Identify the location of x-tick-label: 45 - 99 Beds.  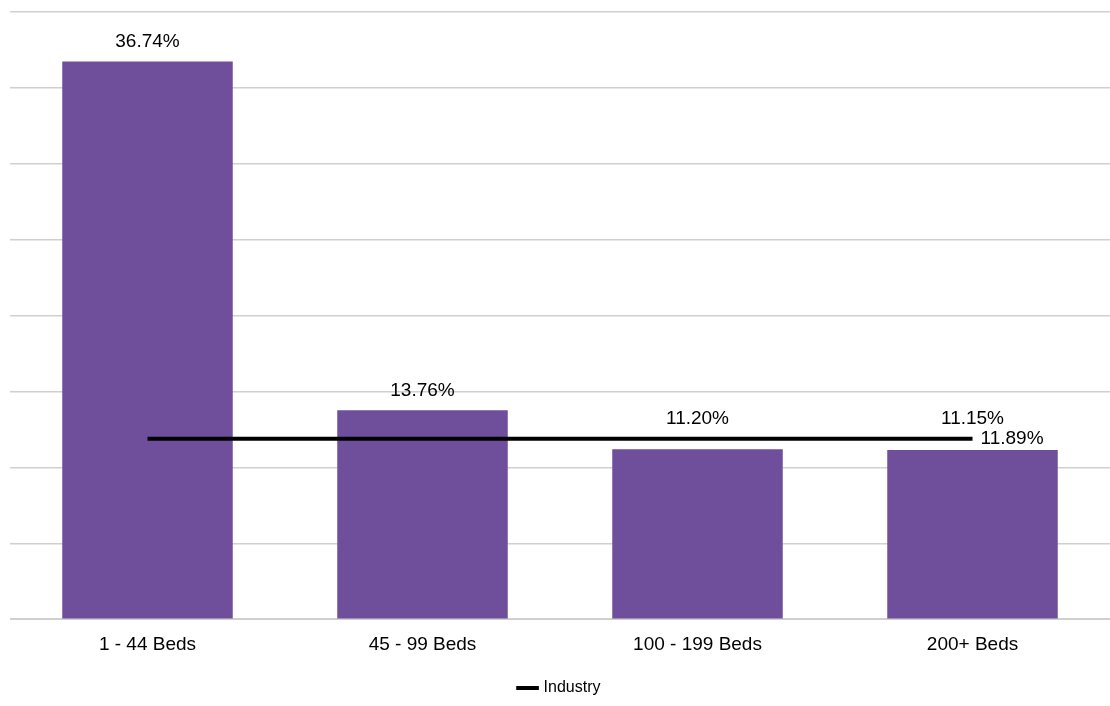
(422, 643).